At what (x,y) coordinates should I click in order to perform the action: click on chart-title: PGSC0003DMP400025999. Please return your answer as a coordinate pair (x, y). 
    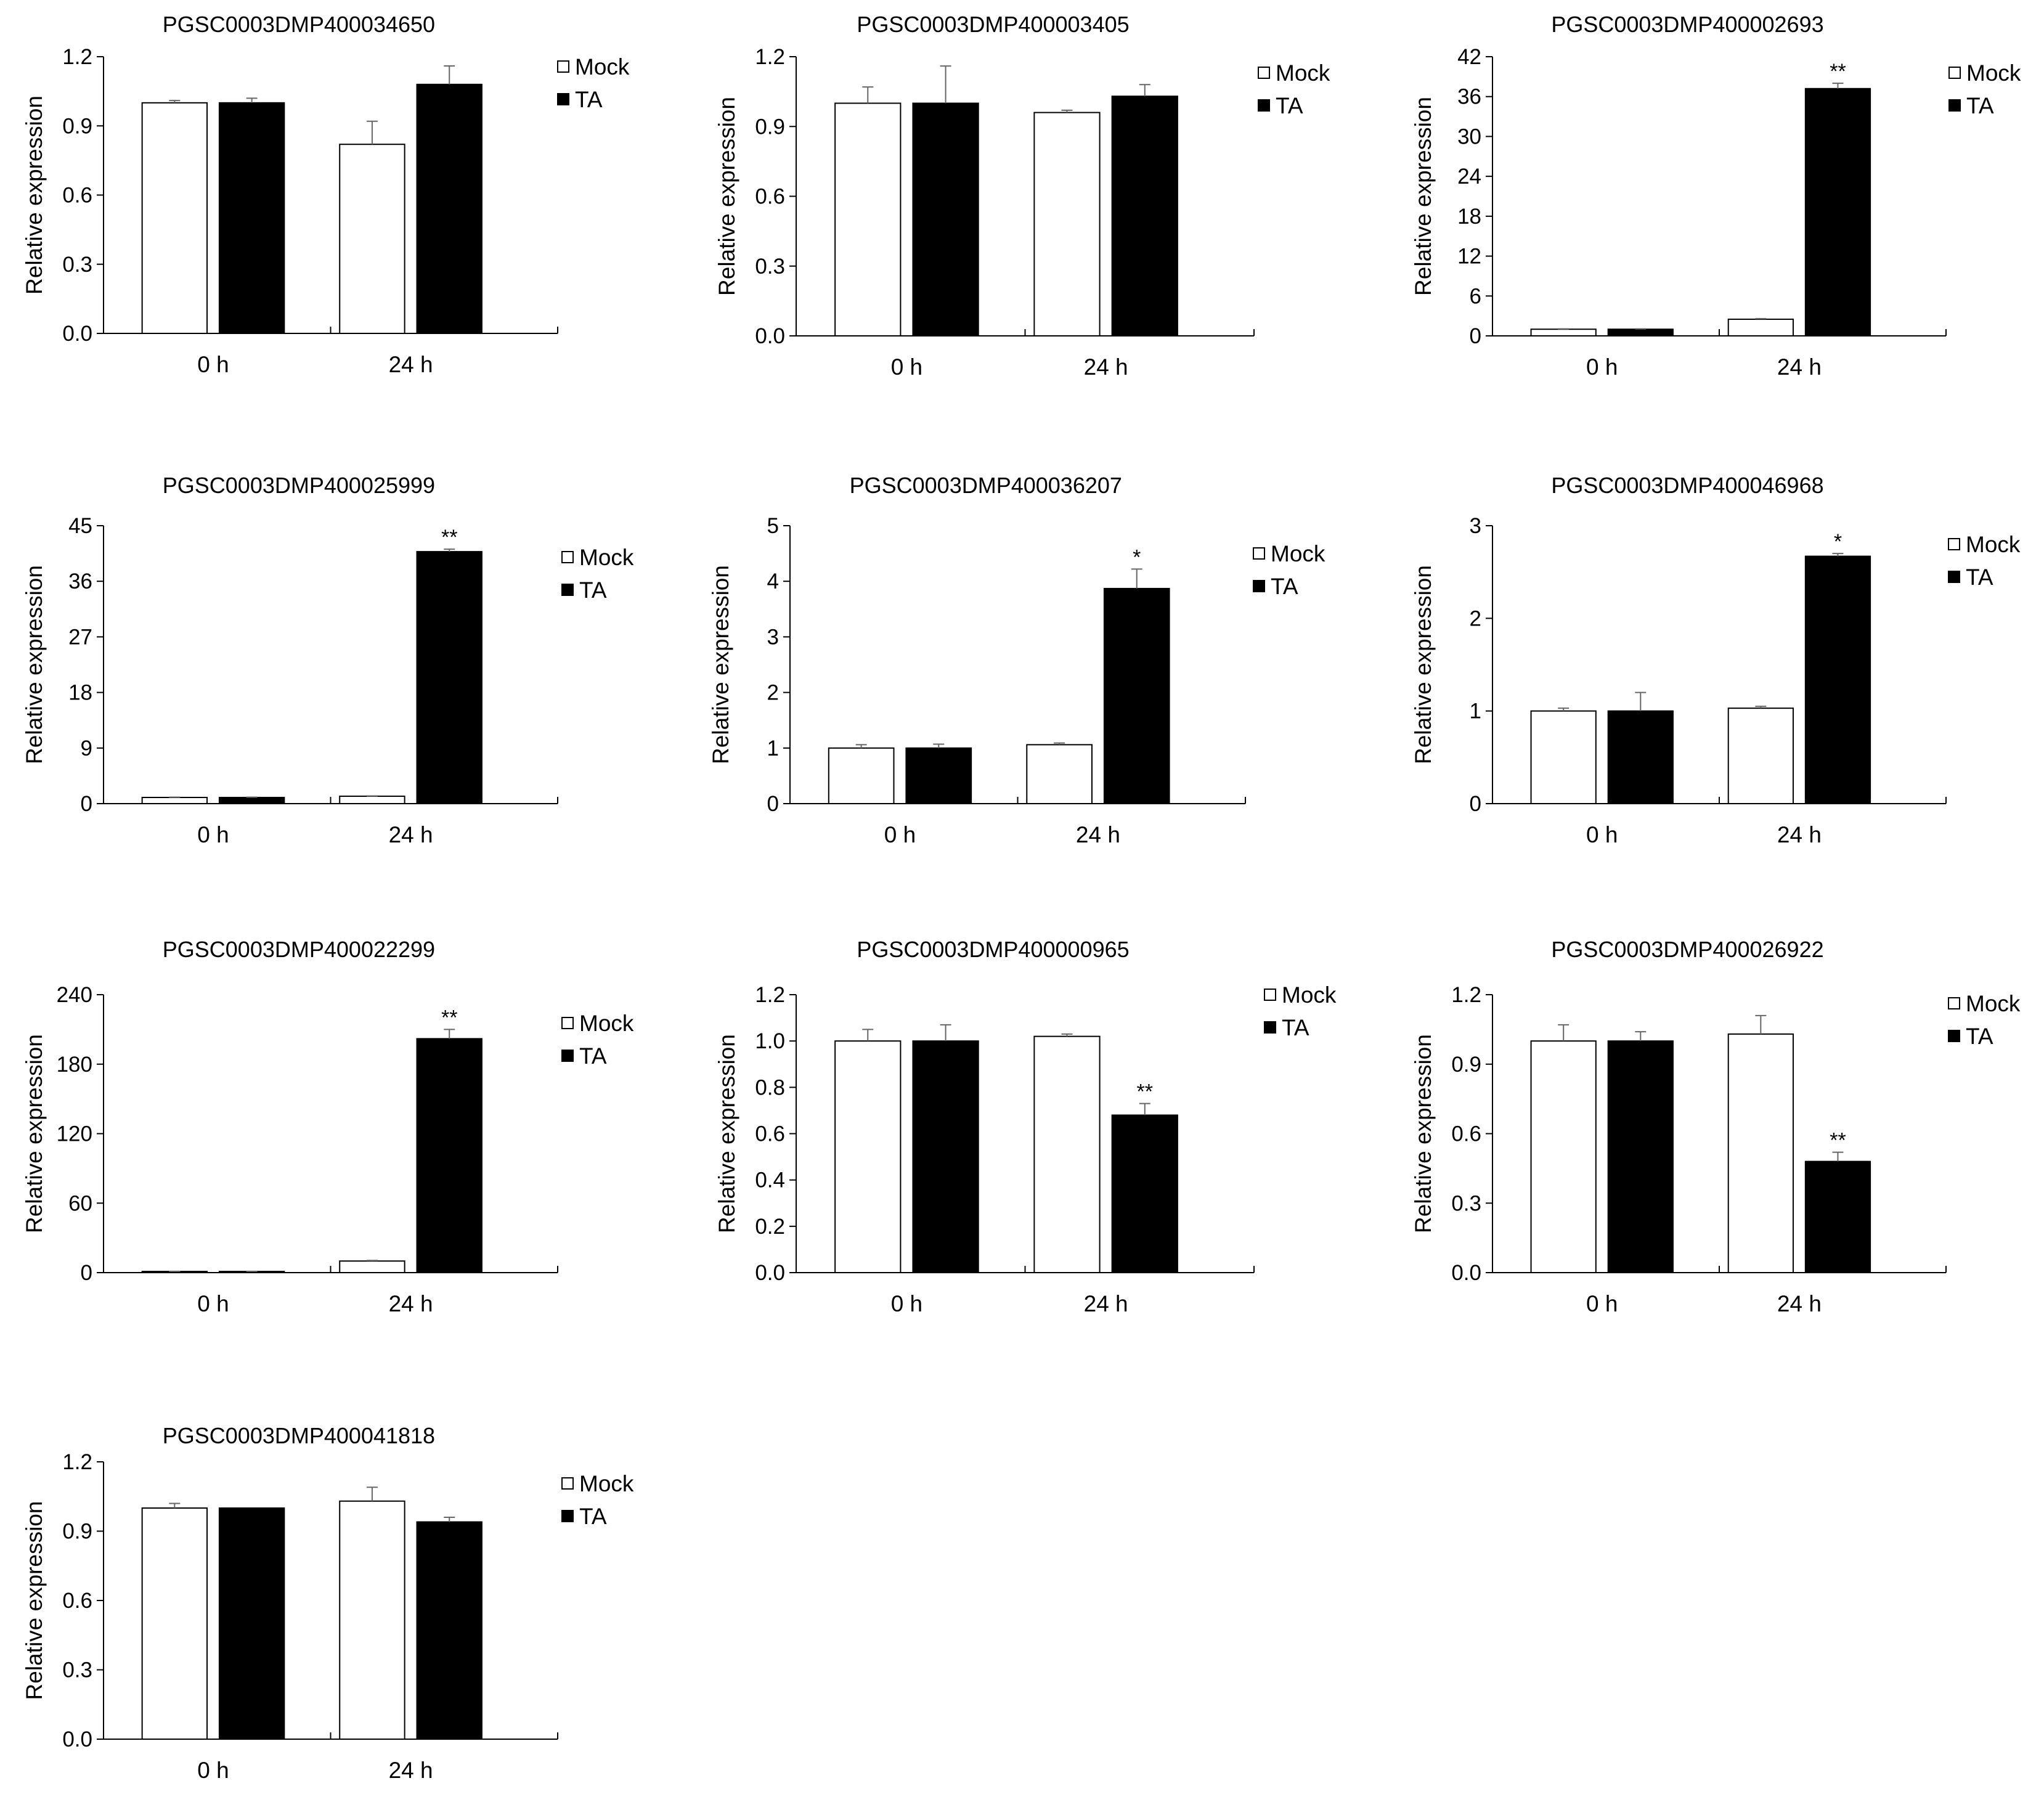
    Looking at the image, I should click on (299, 485).